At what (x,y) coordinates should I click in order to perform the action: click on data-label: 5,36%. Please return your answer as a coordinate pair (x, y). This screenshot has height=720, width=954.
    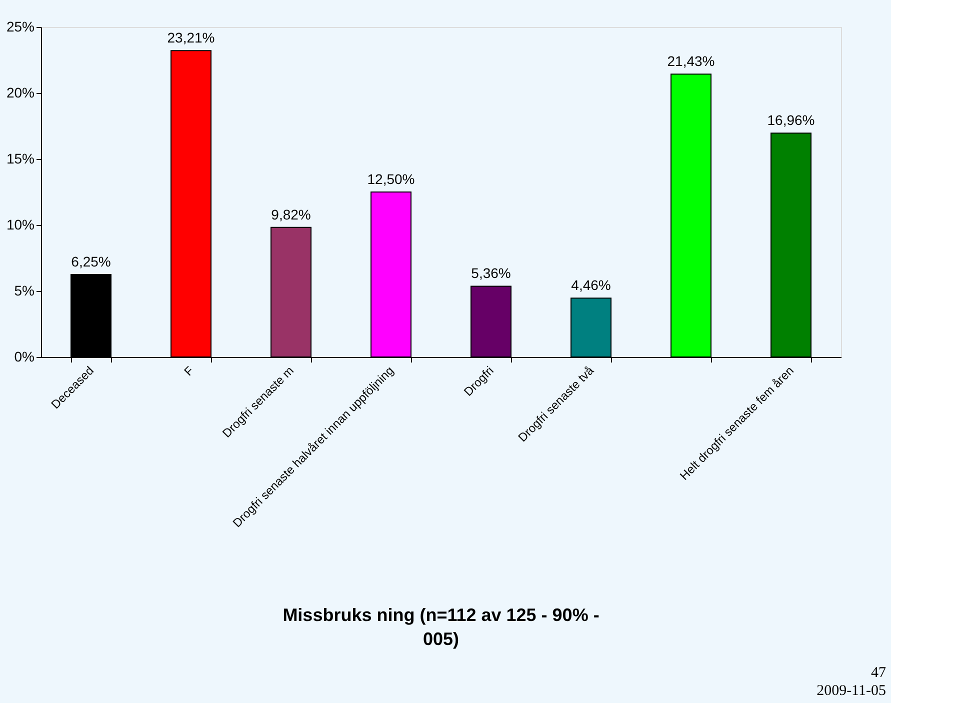
    Looking at the image, I should click on (491, 273).